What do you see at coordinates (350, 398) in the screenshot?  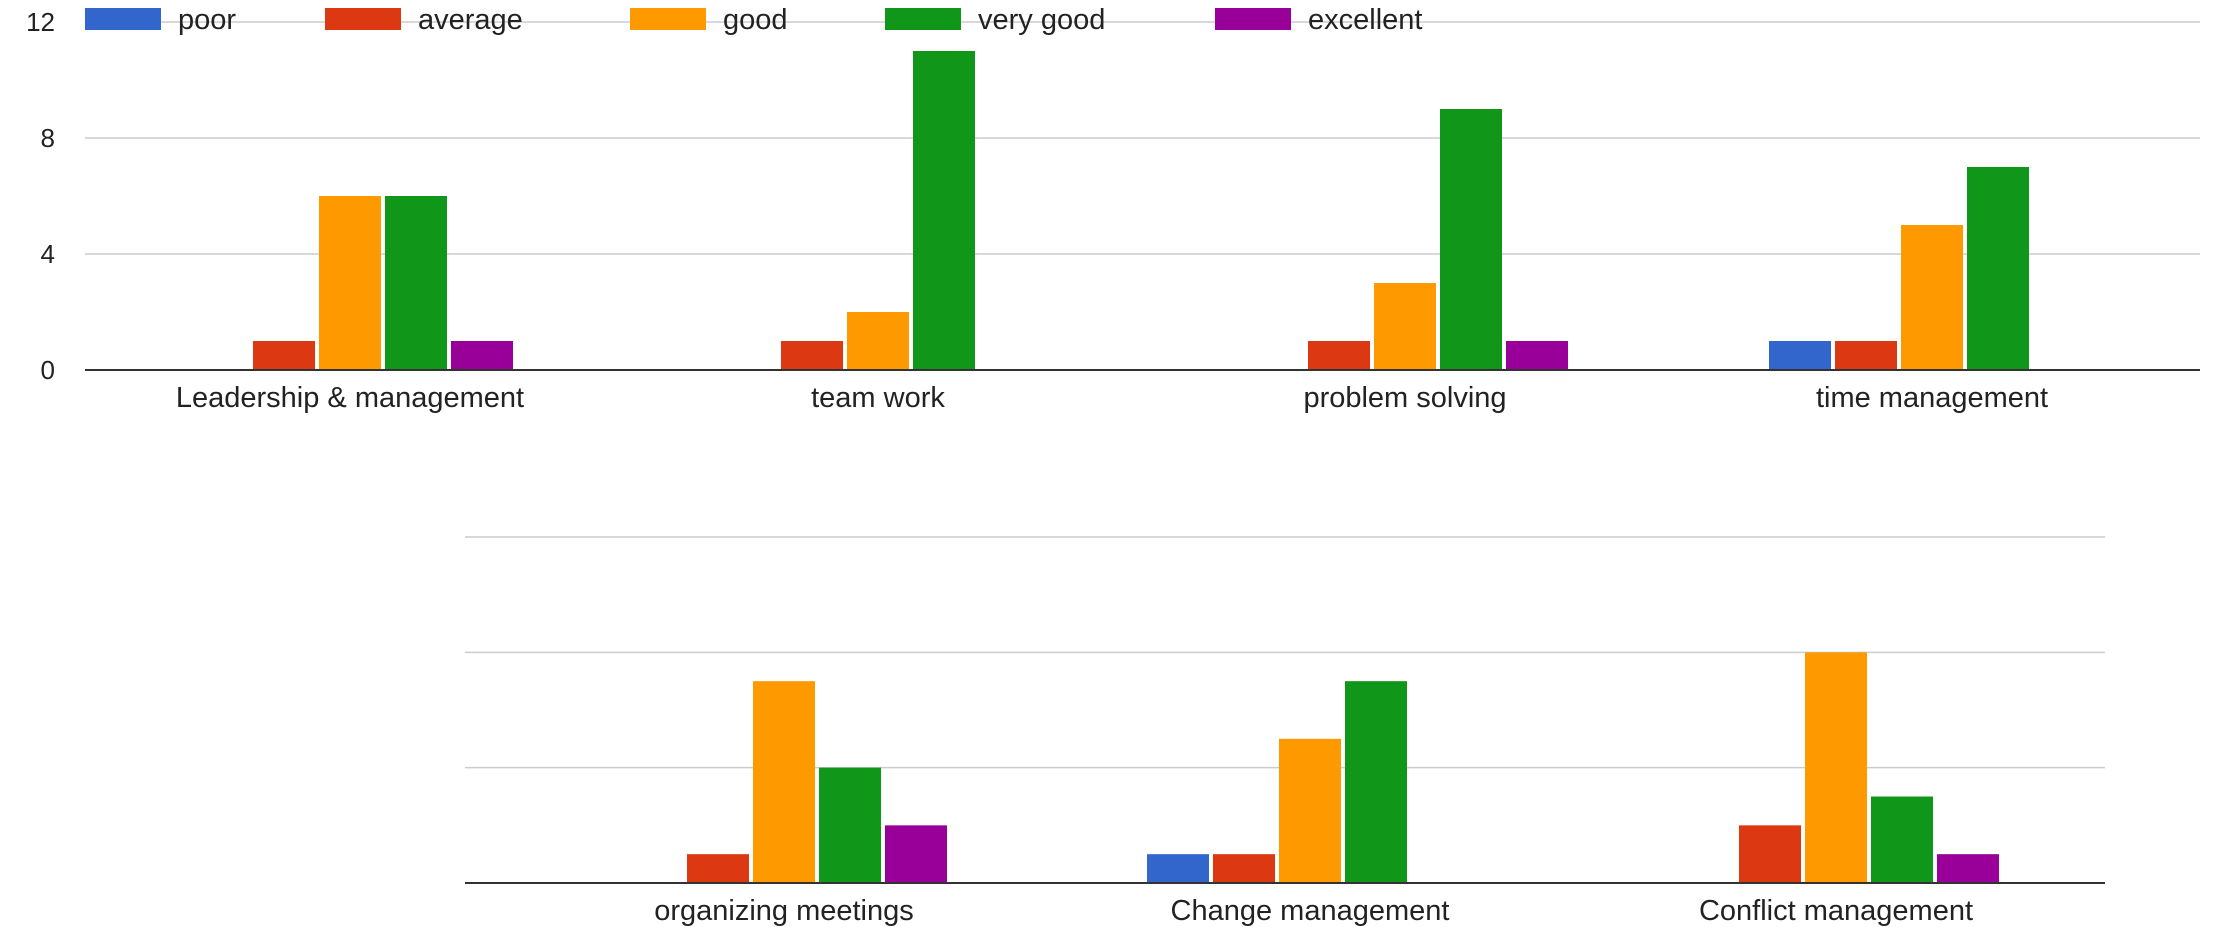 I see `category-label: Leadership & management` at bounding box center [350, 398].